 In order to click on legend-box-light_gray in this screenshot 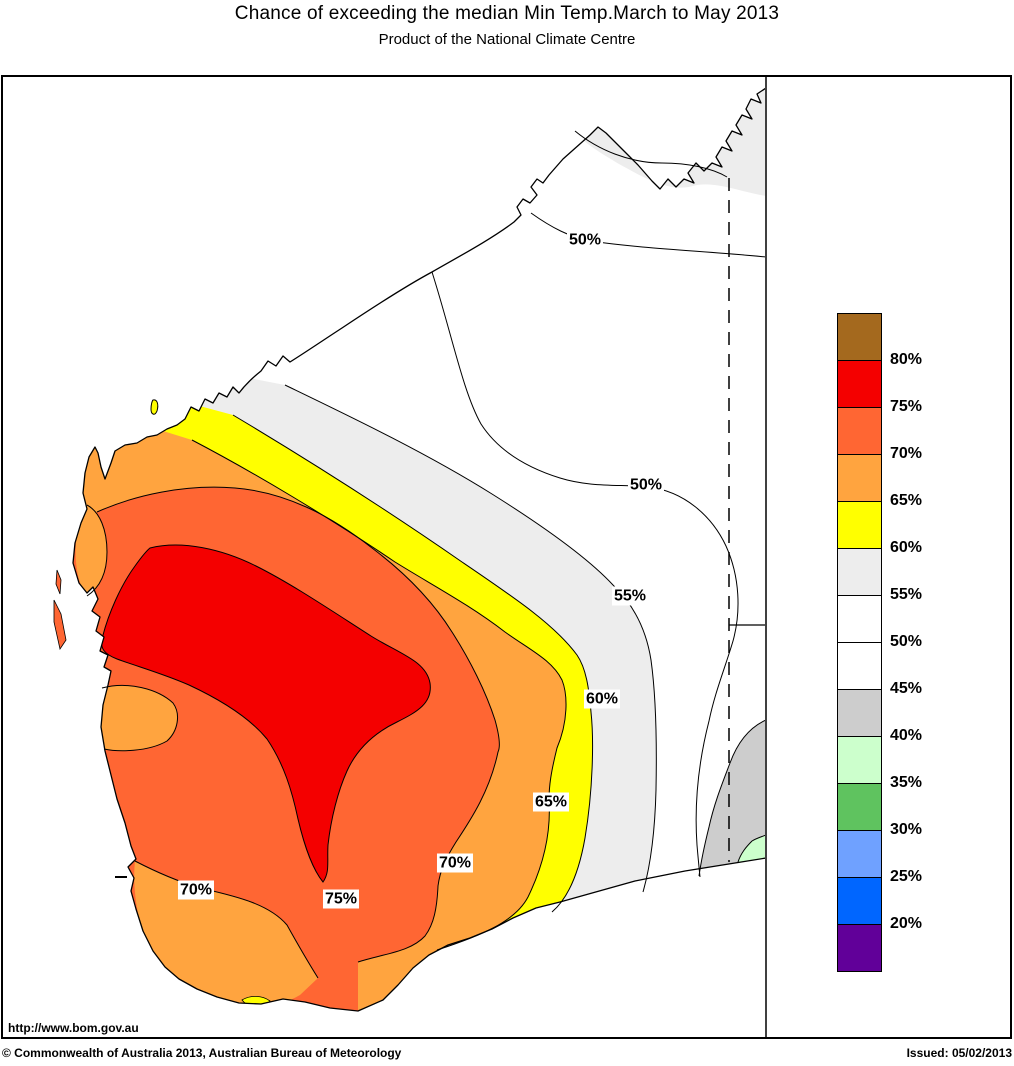, I will do `click(859, 572)`.